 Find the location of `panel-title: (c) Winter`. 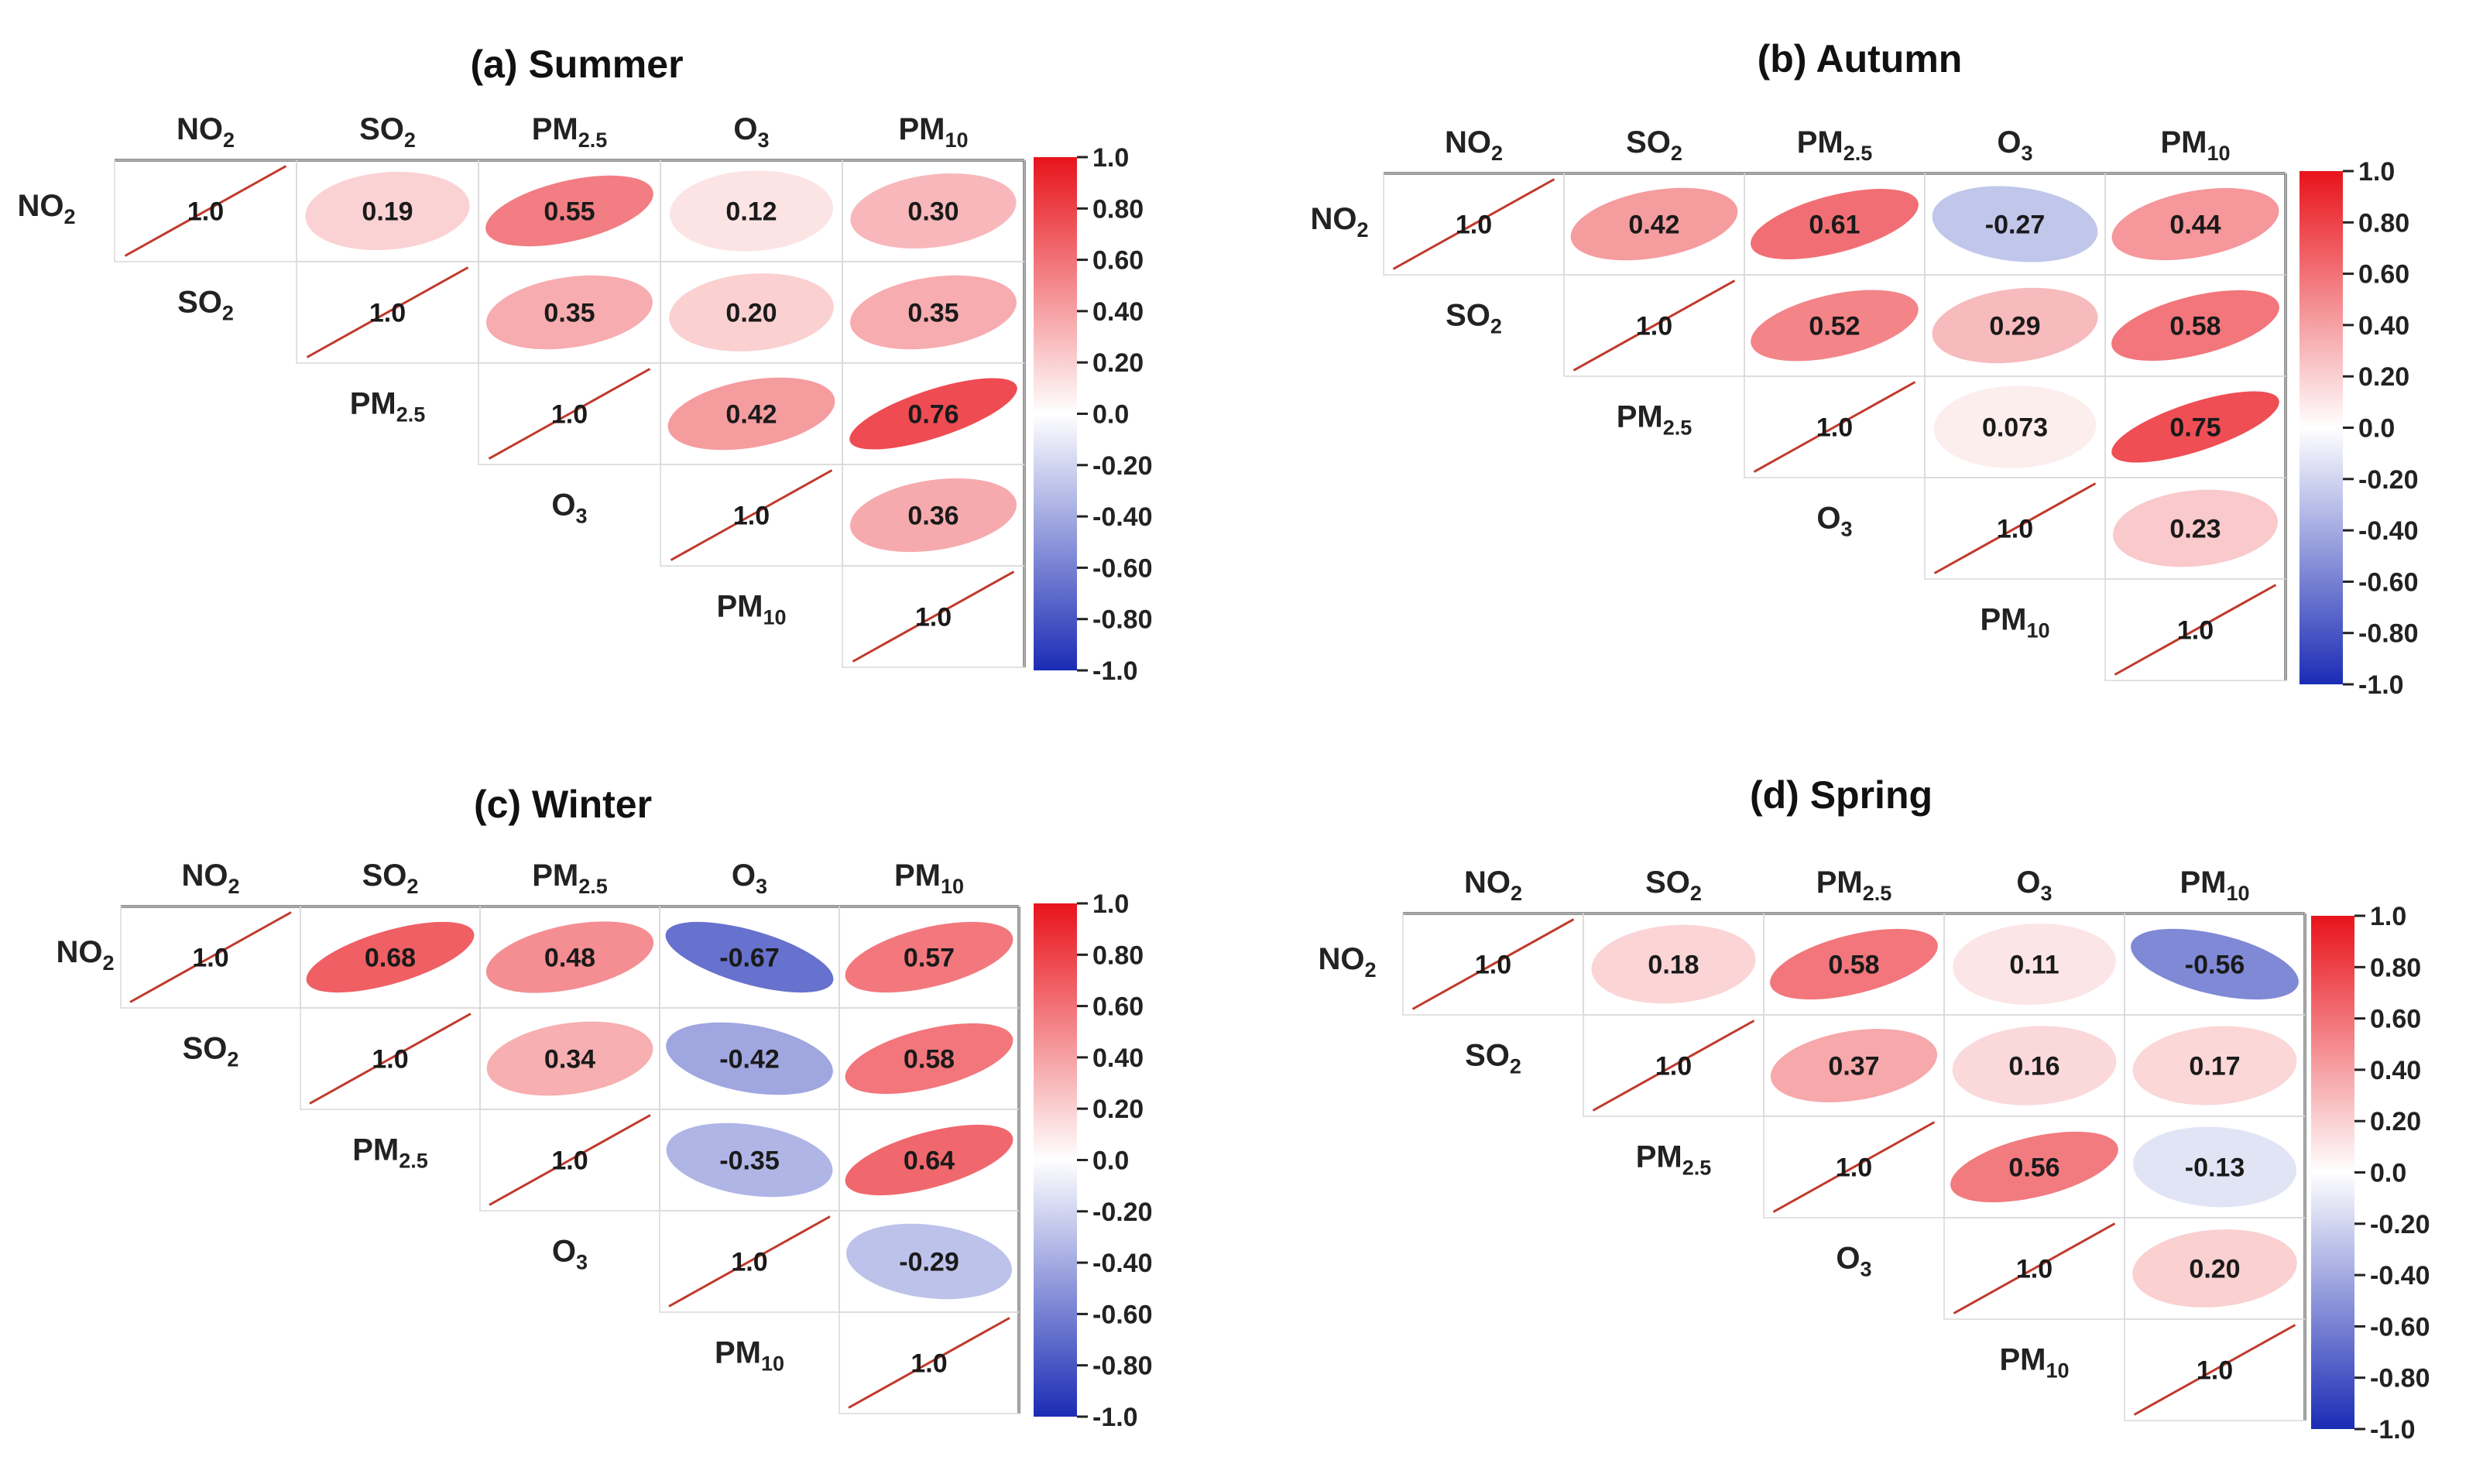

panel-title: (c) Winter is located at coordinates (563, 804).